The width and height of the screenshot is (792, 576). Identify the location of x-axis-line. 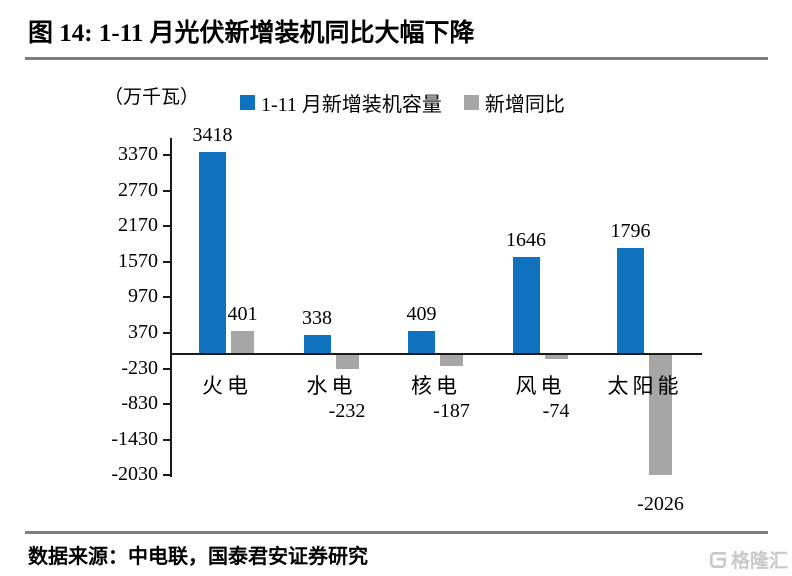
(436, 354).